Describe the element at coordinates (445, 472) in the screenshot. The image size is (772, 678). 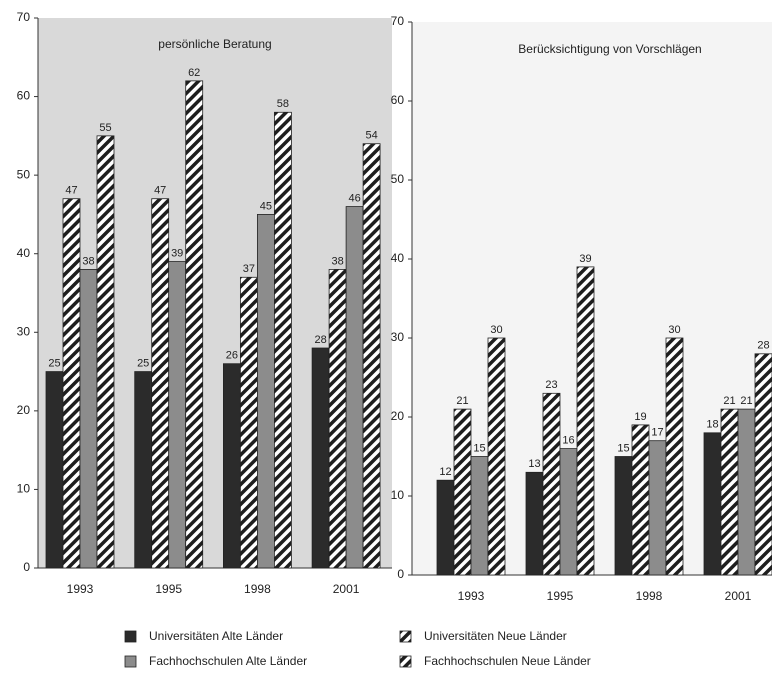
I see `data-label: 12` at that location.